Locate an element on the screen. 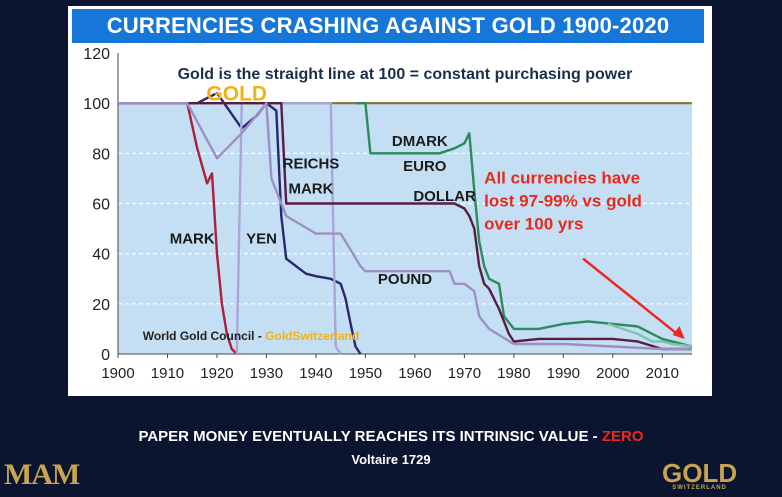  series-label-yen: YEN is located at coordinates (261, 239).